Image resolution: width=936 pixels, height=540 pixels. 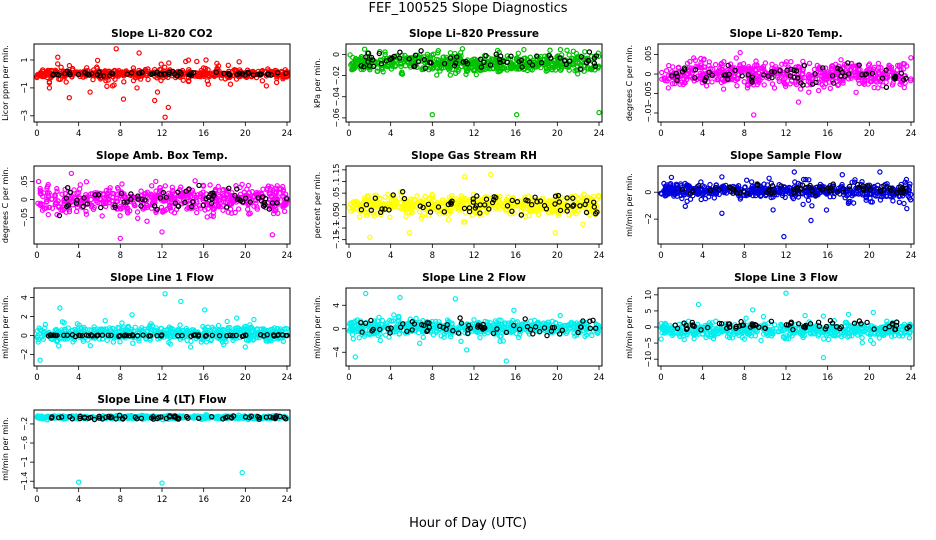 I want to click on y-axis-label: degrees C per min., so click(x=5, y=205).